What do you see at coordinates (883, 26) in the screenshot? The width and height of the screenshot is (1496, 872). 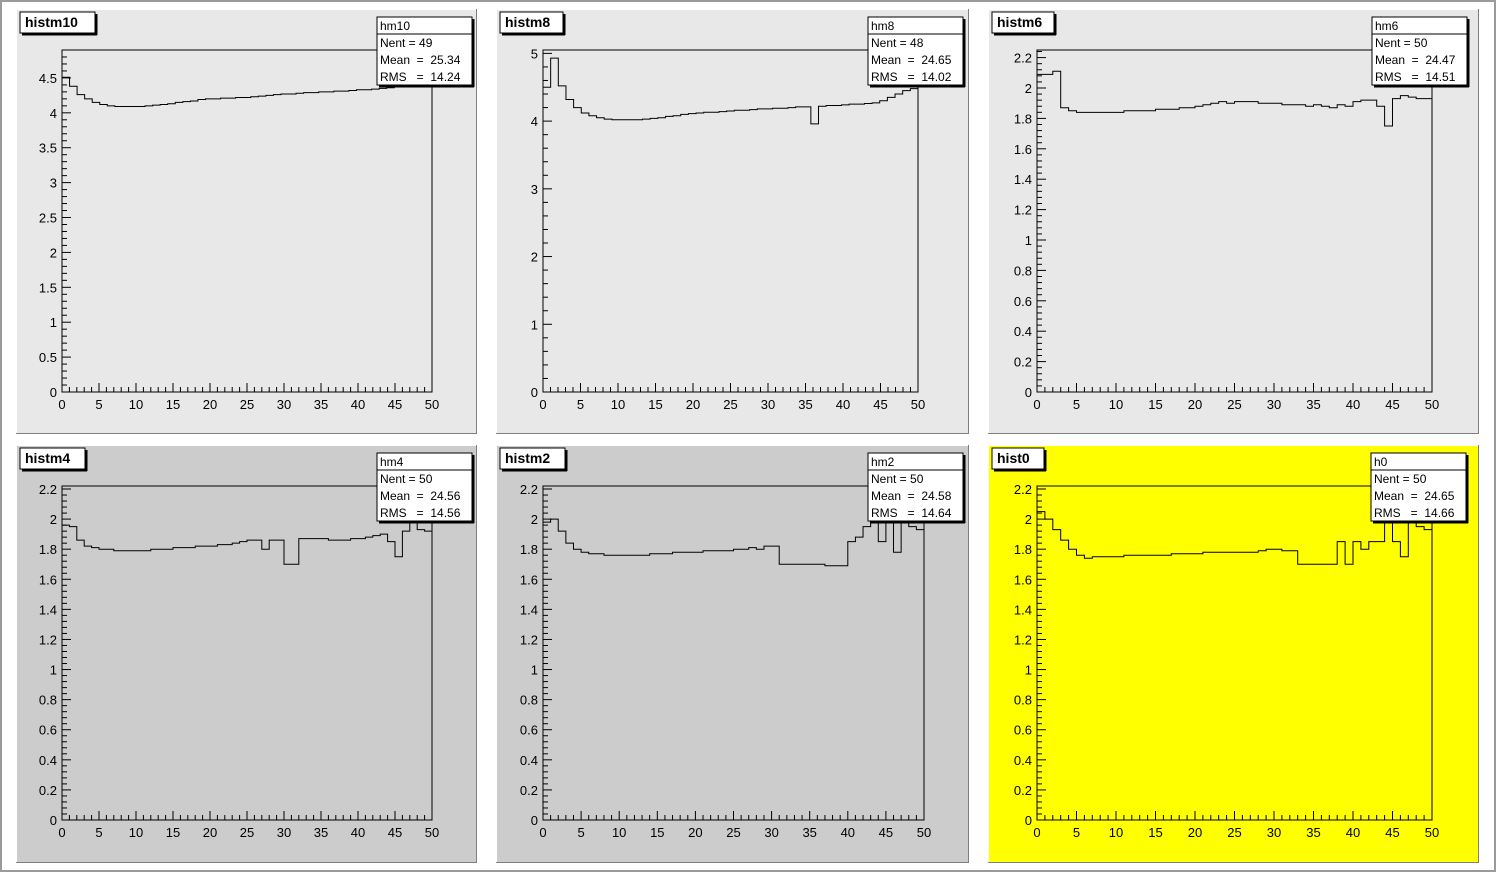 I see `stats-name: hm8` at bounding box center [883, 26].